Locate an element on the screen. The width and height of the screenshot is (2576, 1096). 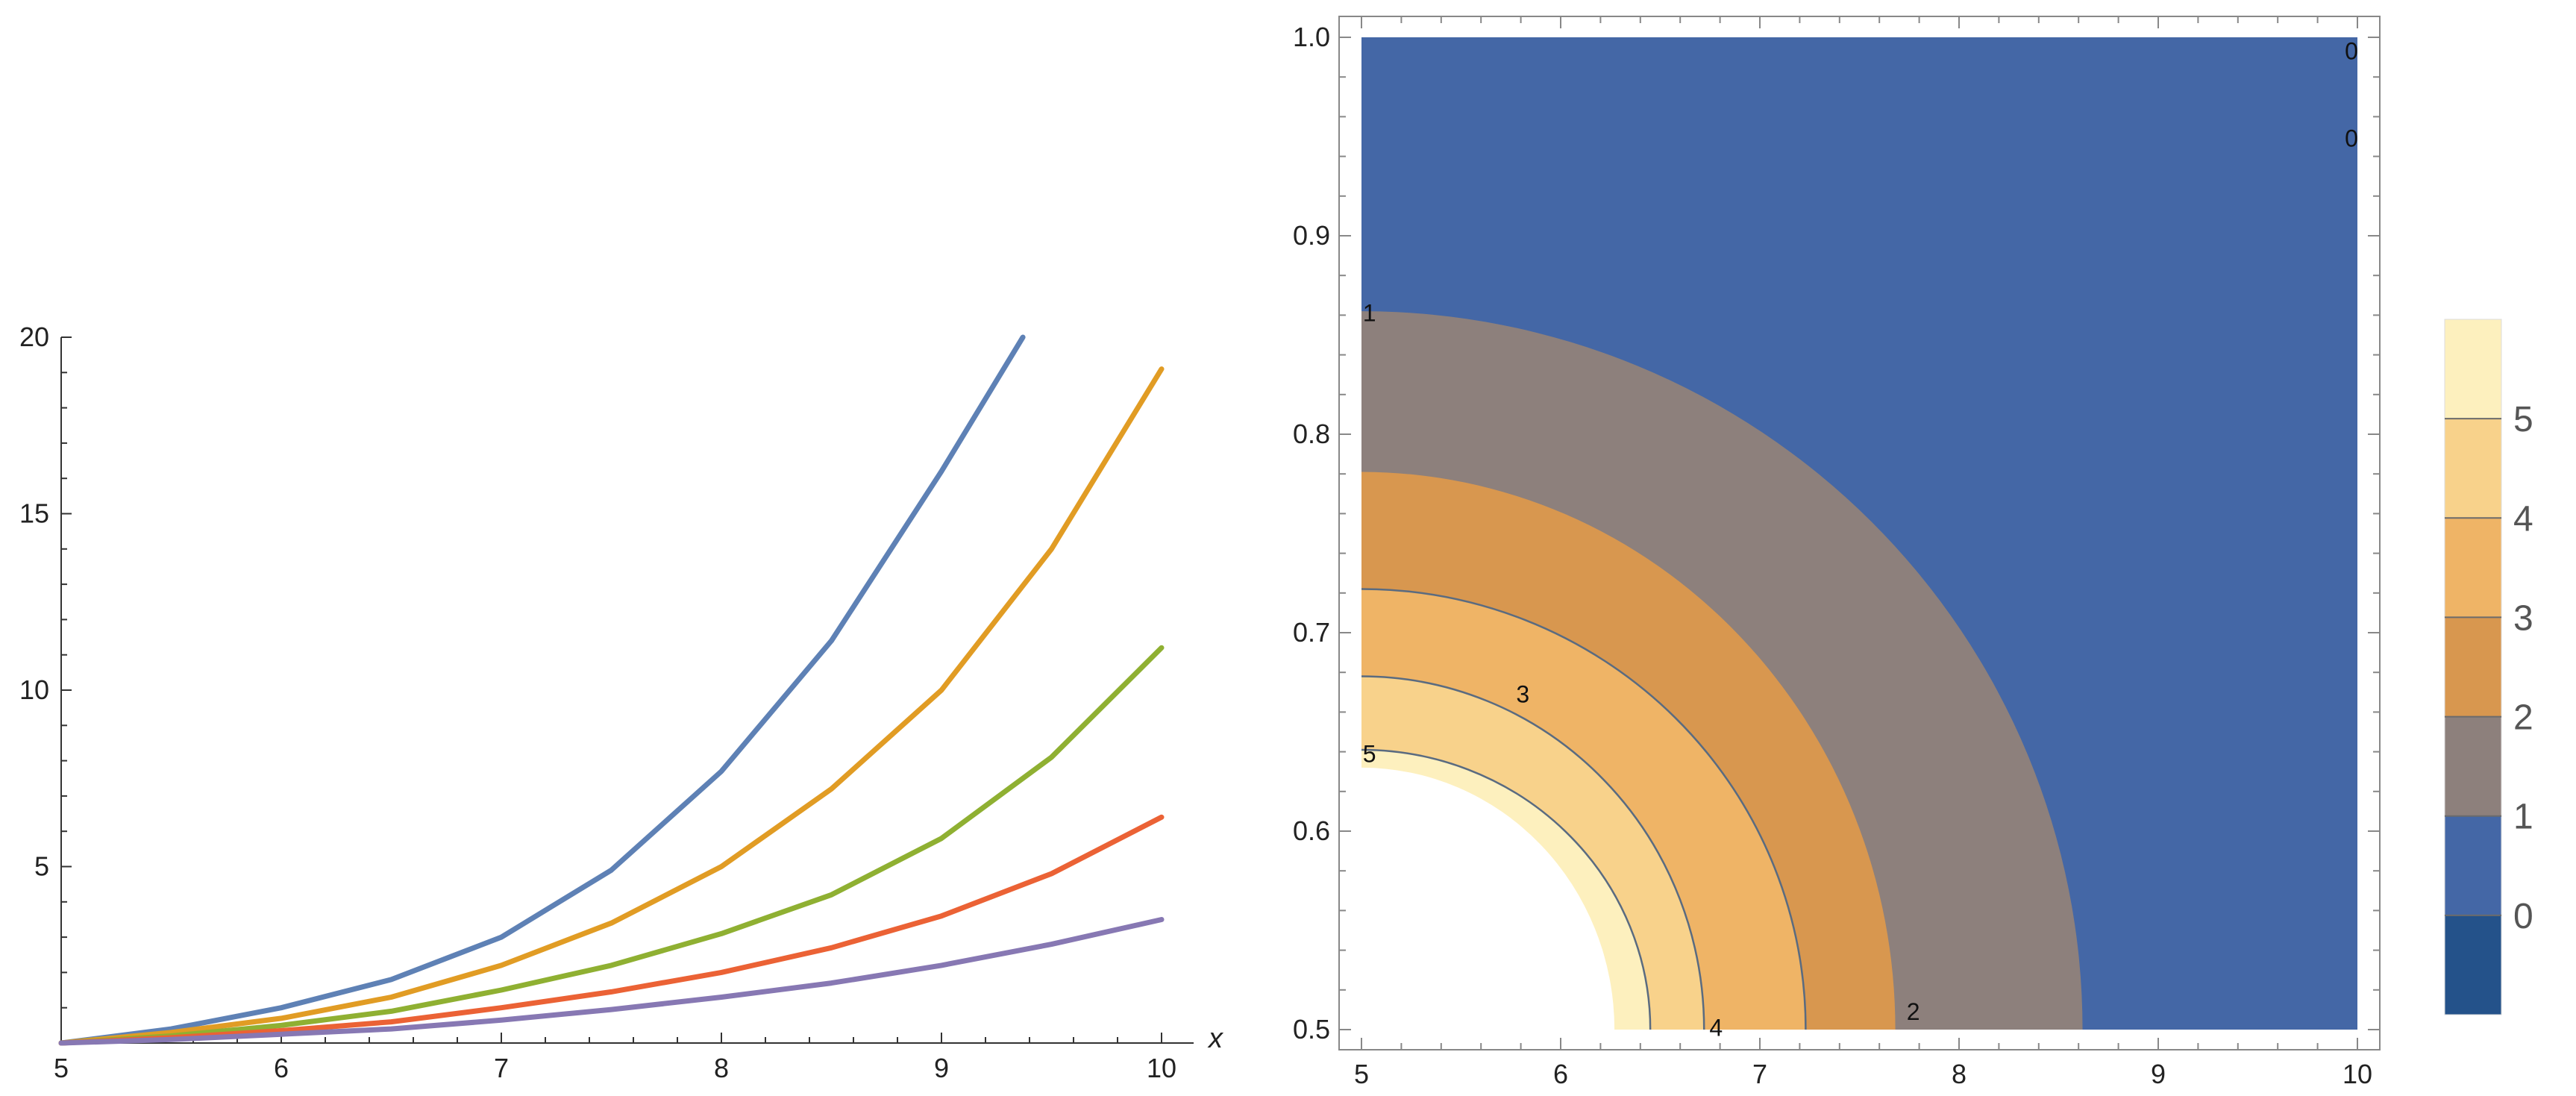
contour-y-tick-label: 1.0 is located at coordinates (1311, 37).